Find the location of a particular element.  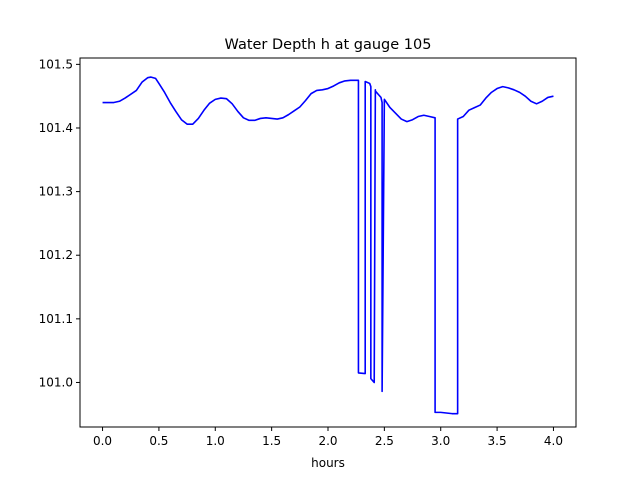

x-tick-label: 2.0 is located at coordinates (327, 441).